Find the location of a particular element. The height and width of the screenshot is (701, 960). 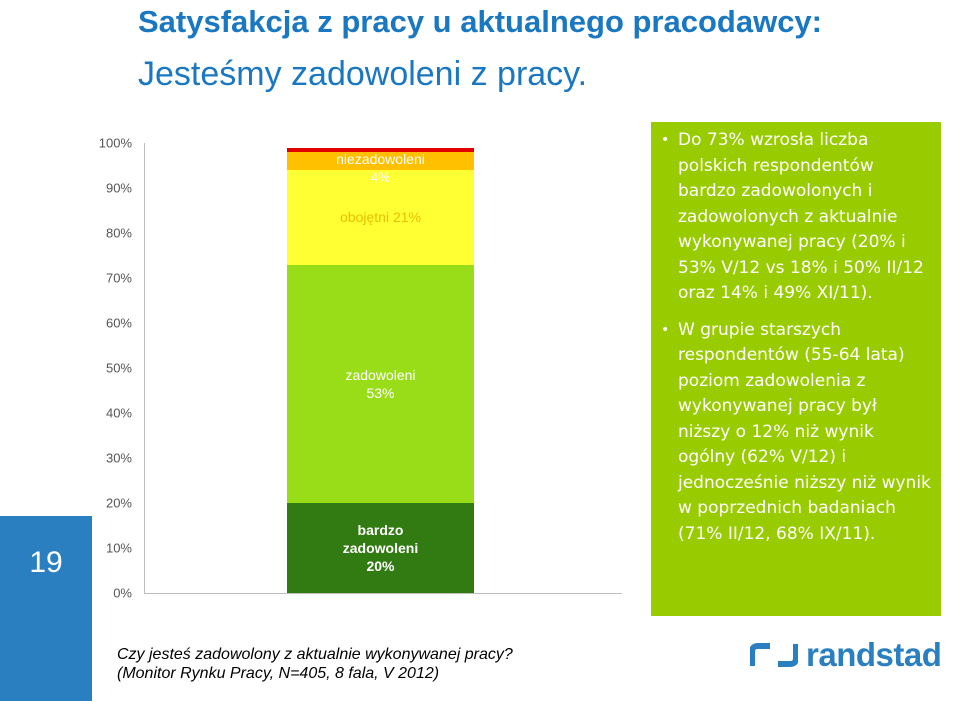

randstad-logo-icon is located at coordinates (774, 655).